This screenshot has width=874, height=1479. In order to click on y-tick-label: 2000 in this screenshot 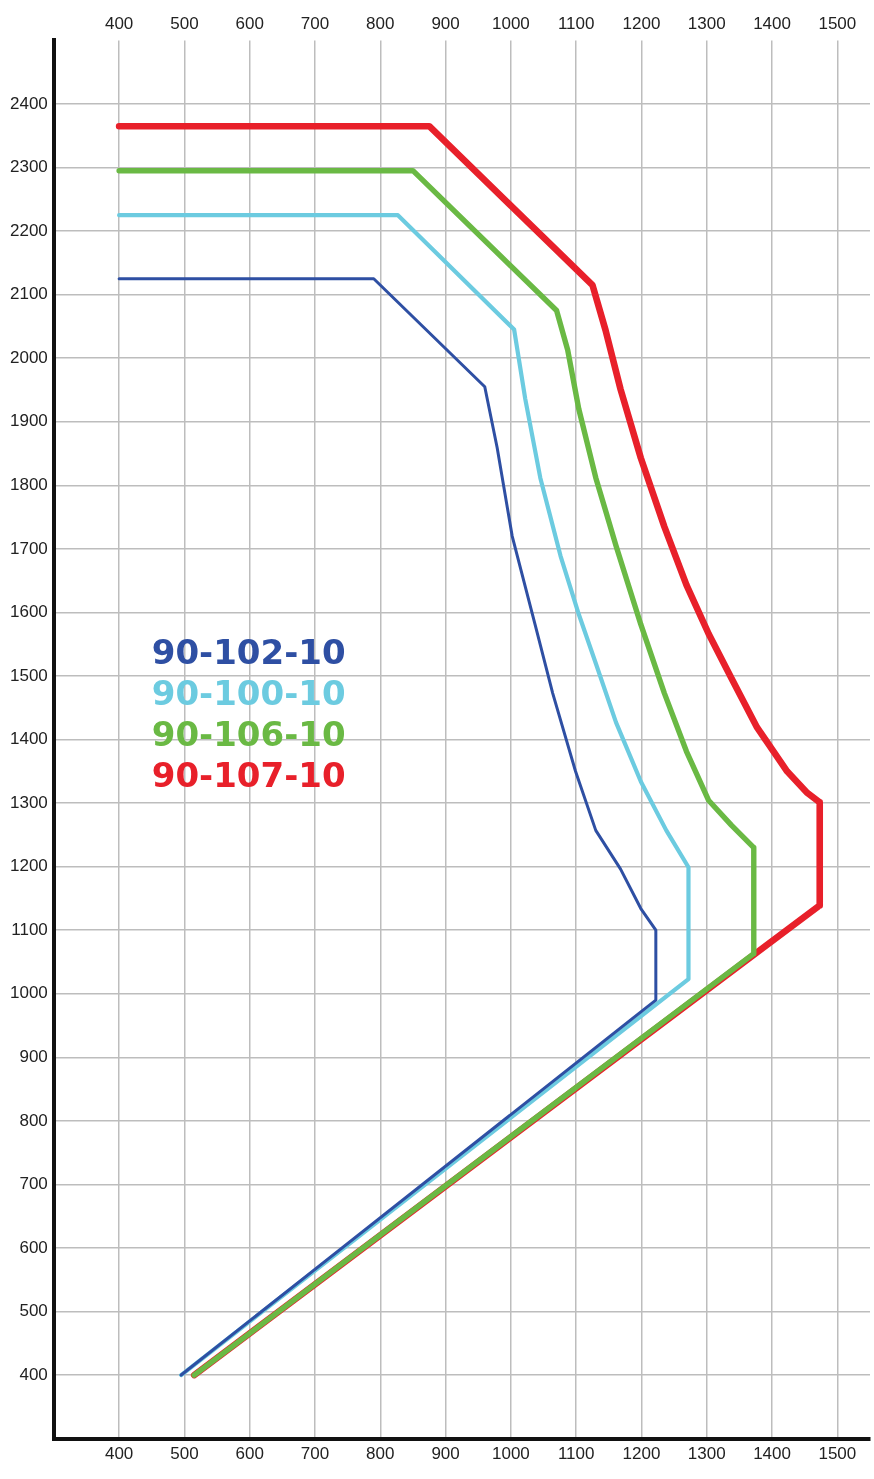, I will do `click(28, 357)`.